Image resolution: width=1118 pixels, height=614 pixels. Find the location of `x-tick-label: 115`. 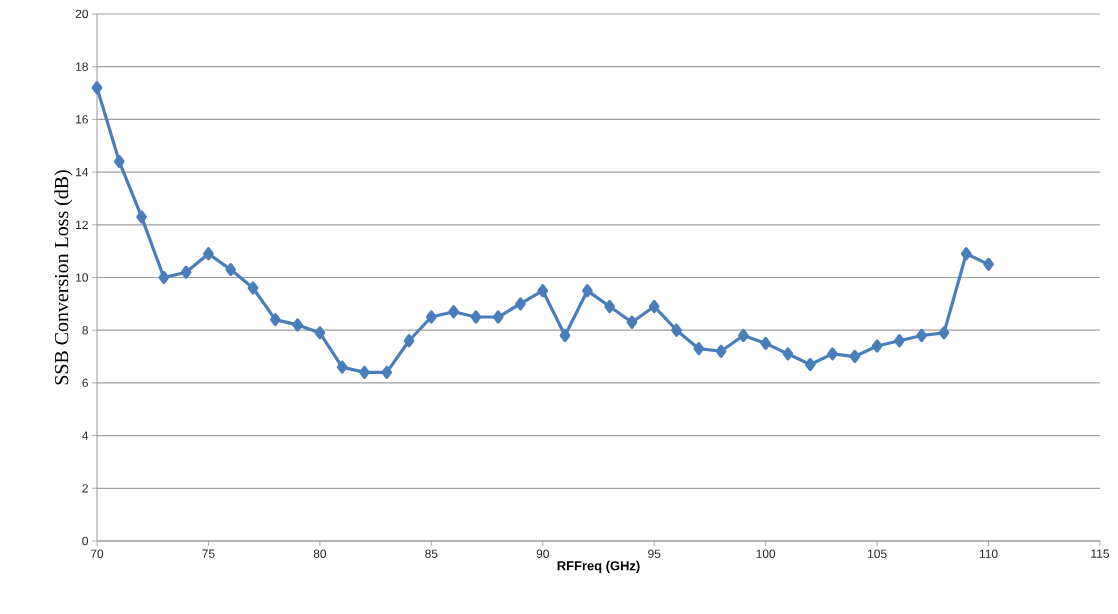

x-tick-label: 115 is located at coordinates (1100, 553).